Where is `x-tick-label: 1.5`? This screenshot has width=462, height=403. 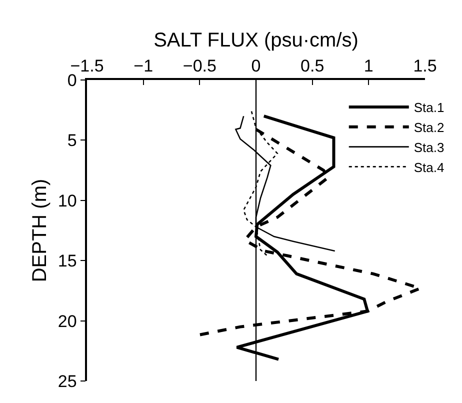
x-tick-label: 1.5 is located at coordinates (425, 66).